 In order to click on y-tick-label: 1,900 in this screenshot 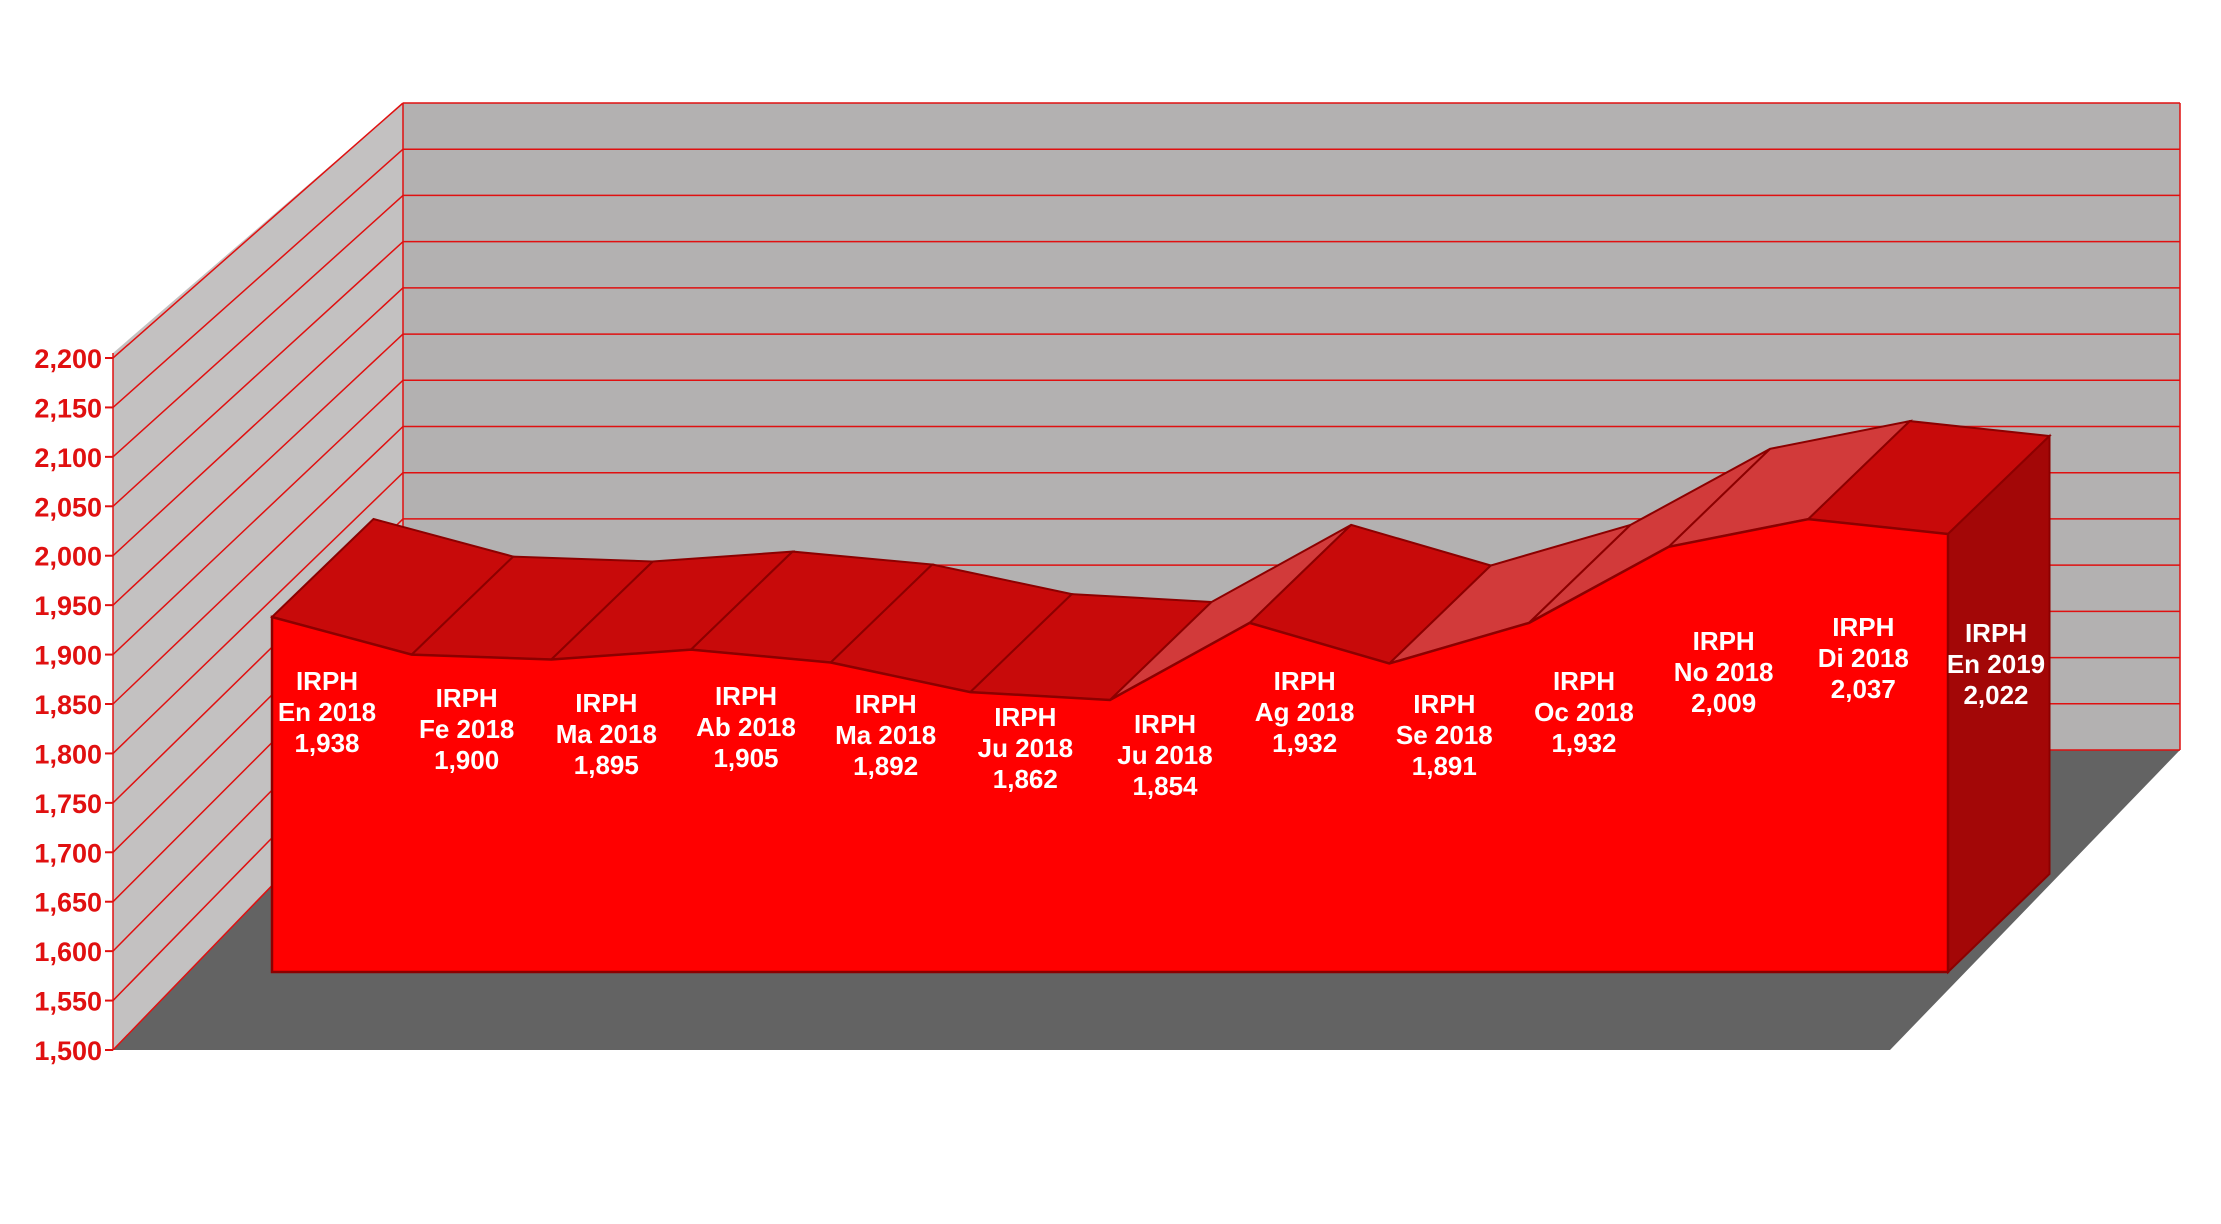, I will do `click(68, 656)`.